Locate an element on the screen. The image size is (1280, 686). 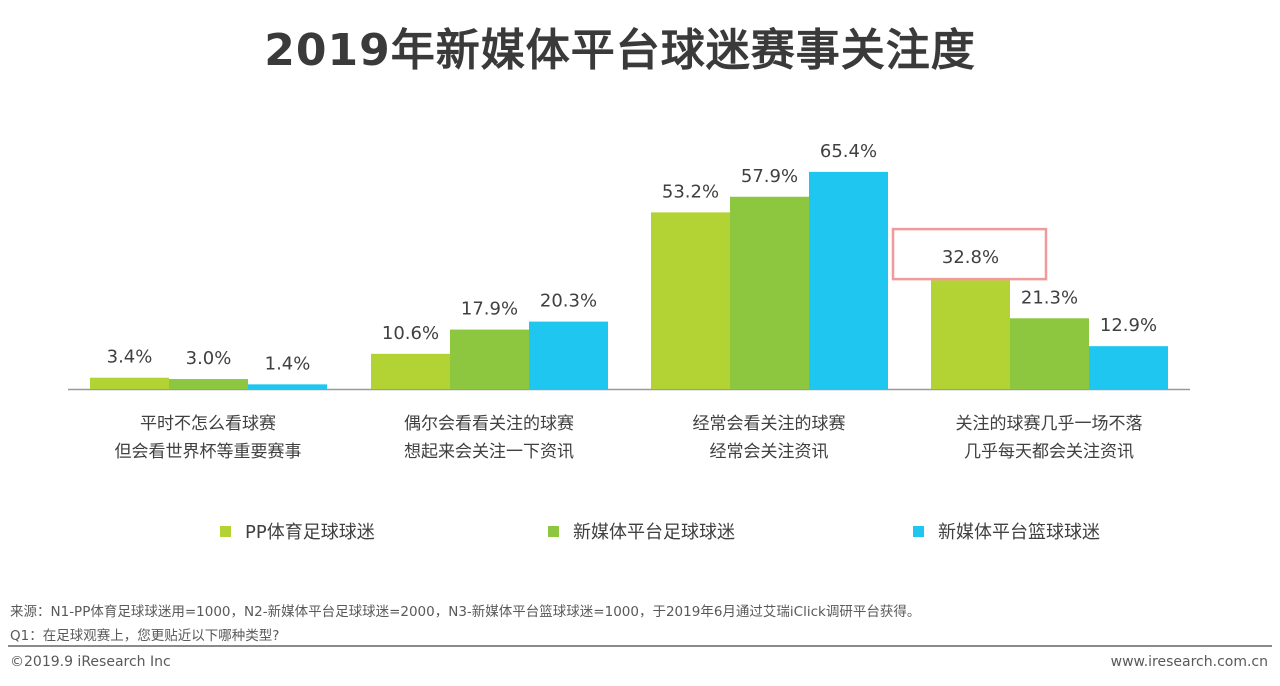
category-label: 经常会看关注的球赛 经常会关注资讯 is located at coordinates (769, 438).